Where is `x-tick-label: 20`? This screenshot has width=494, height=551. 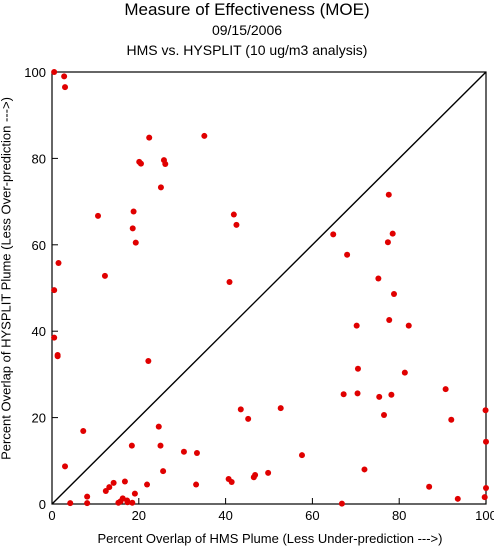 x-tick-label: 20 is located at coordinates (139, 515).